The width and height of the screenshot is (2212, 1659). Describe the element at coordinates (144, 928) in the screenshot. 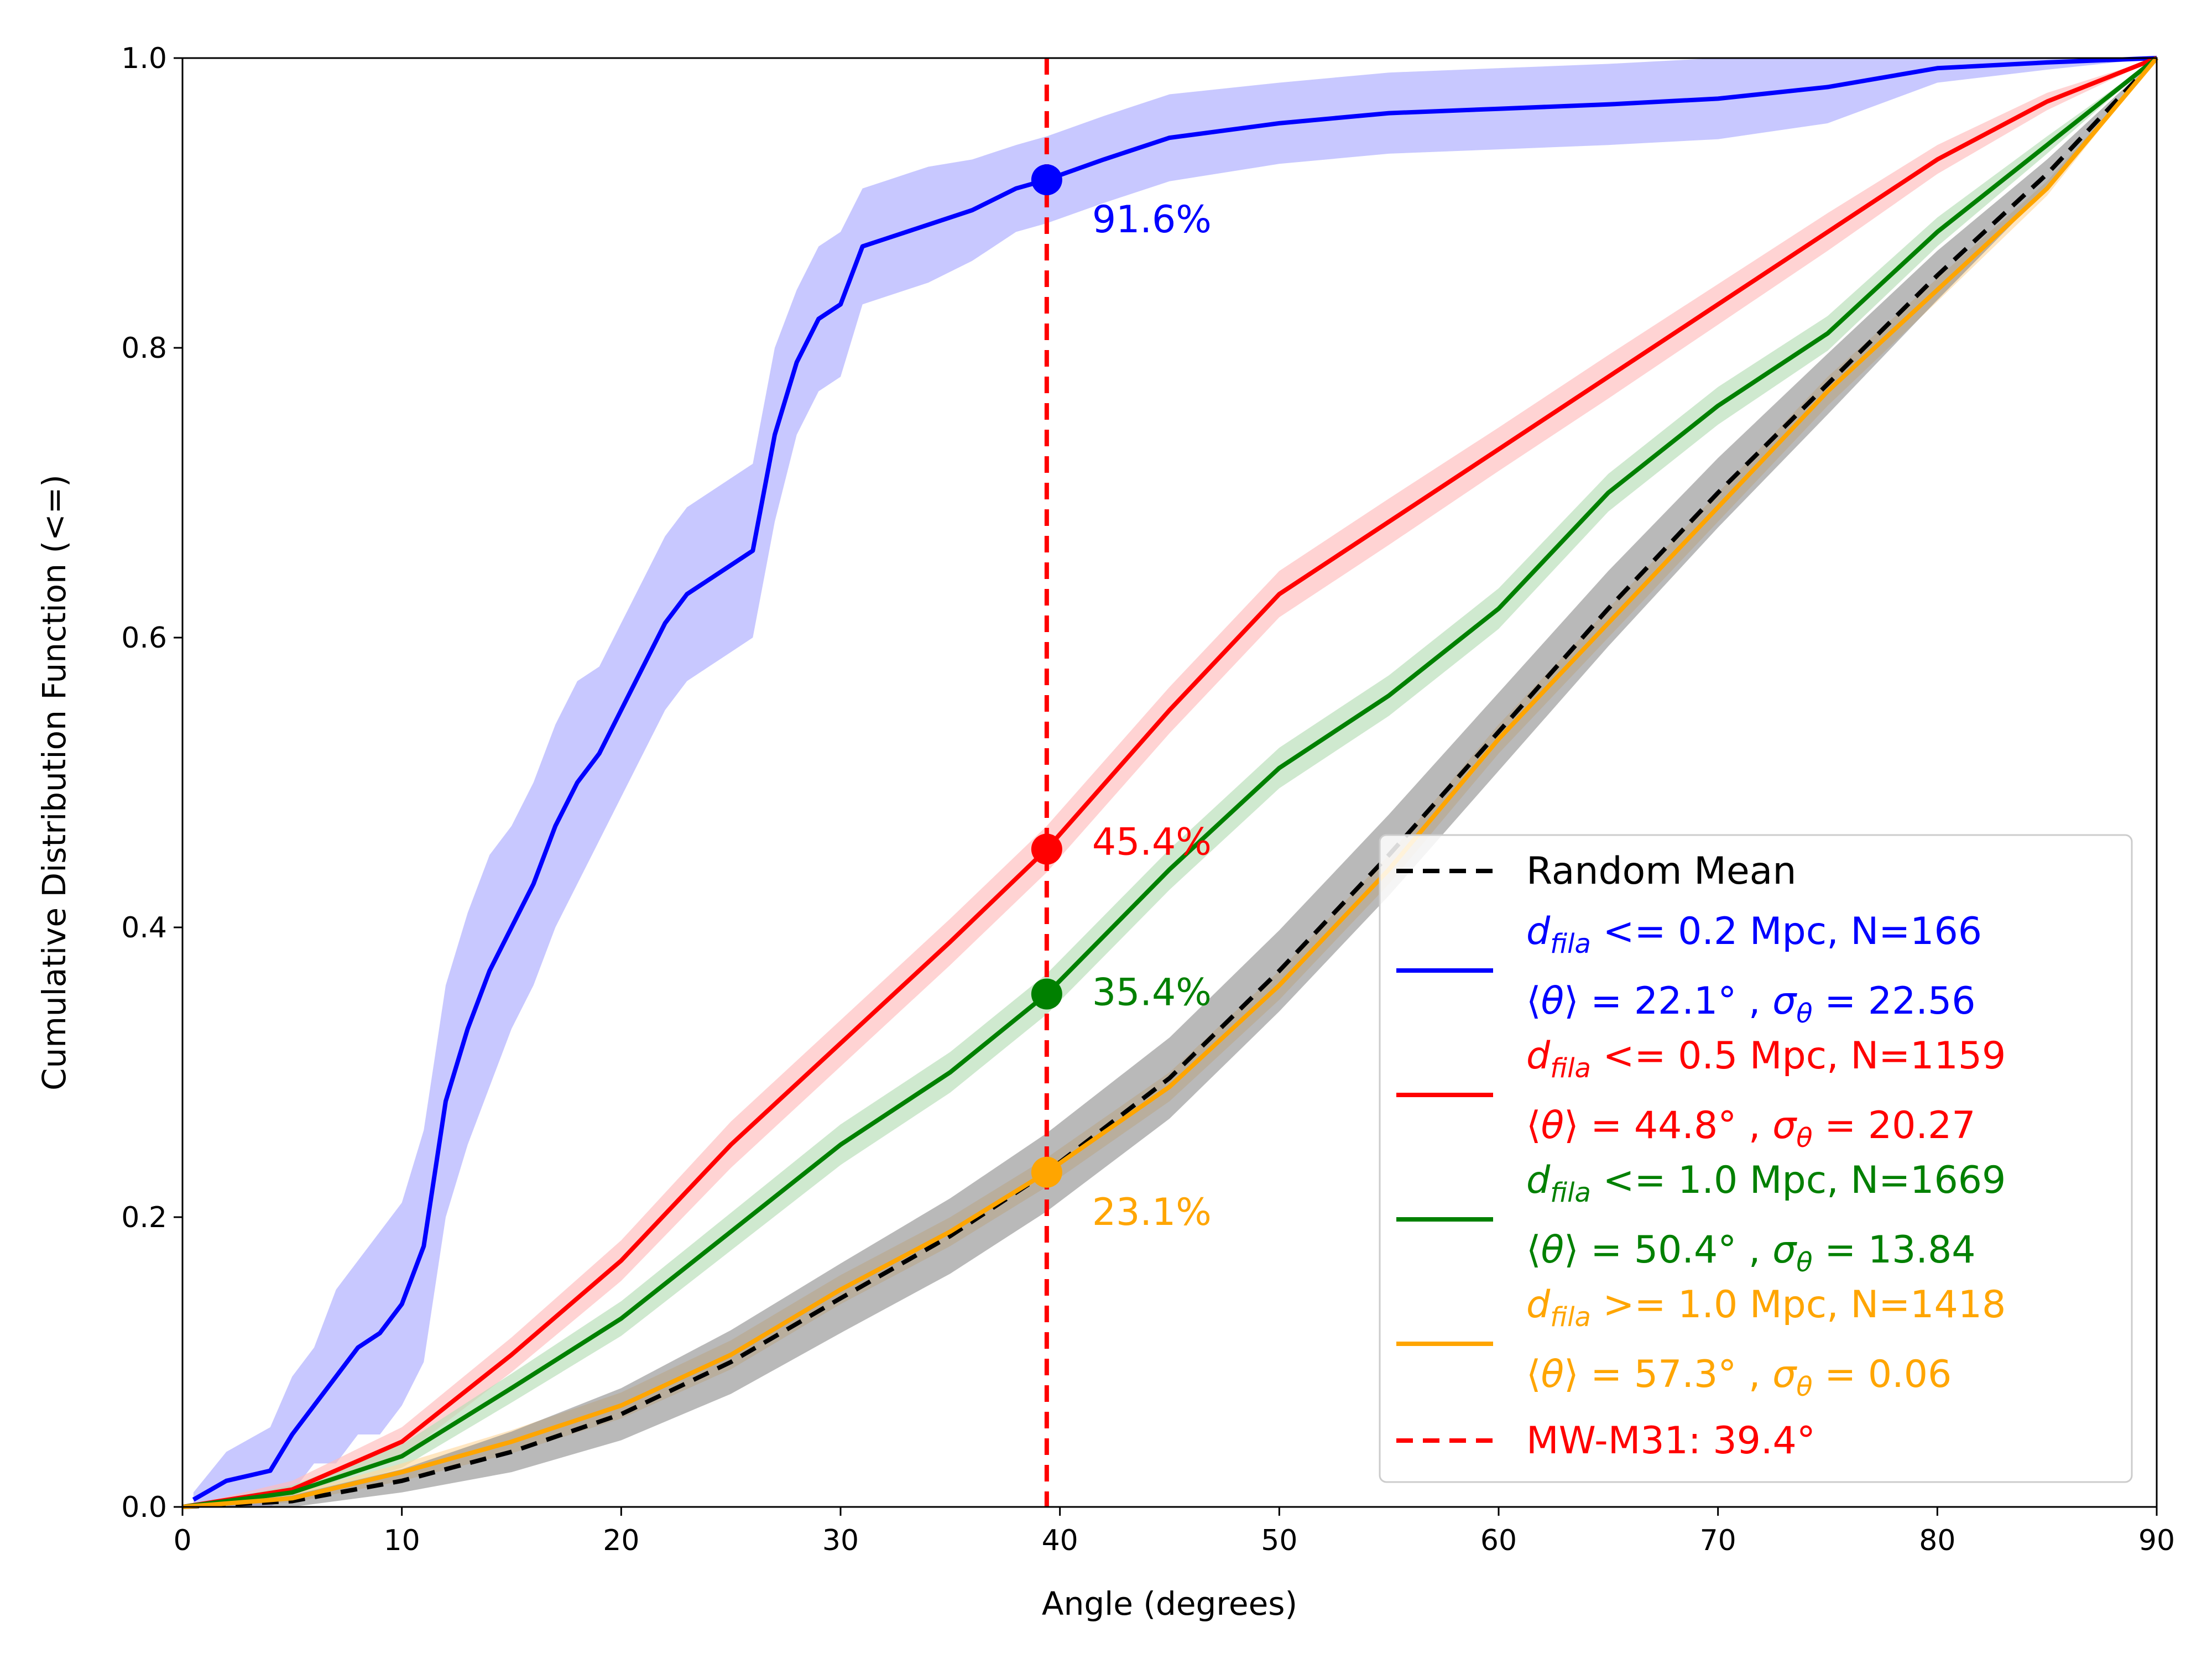

I see `y-tick-label: 0.4` at that location.